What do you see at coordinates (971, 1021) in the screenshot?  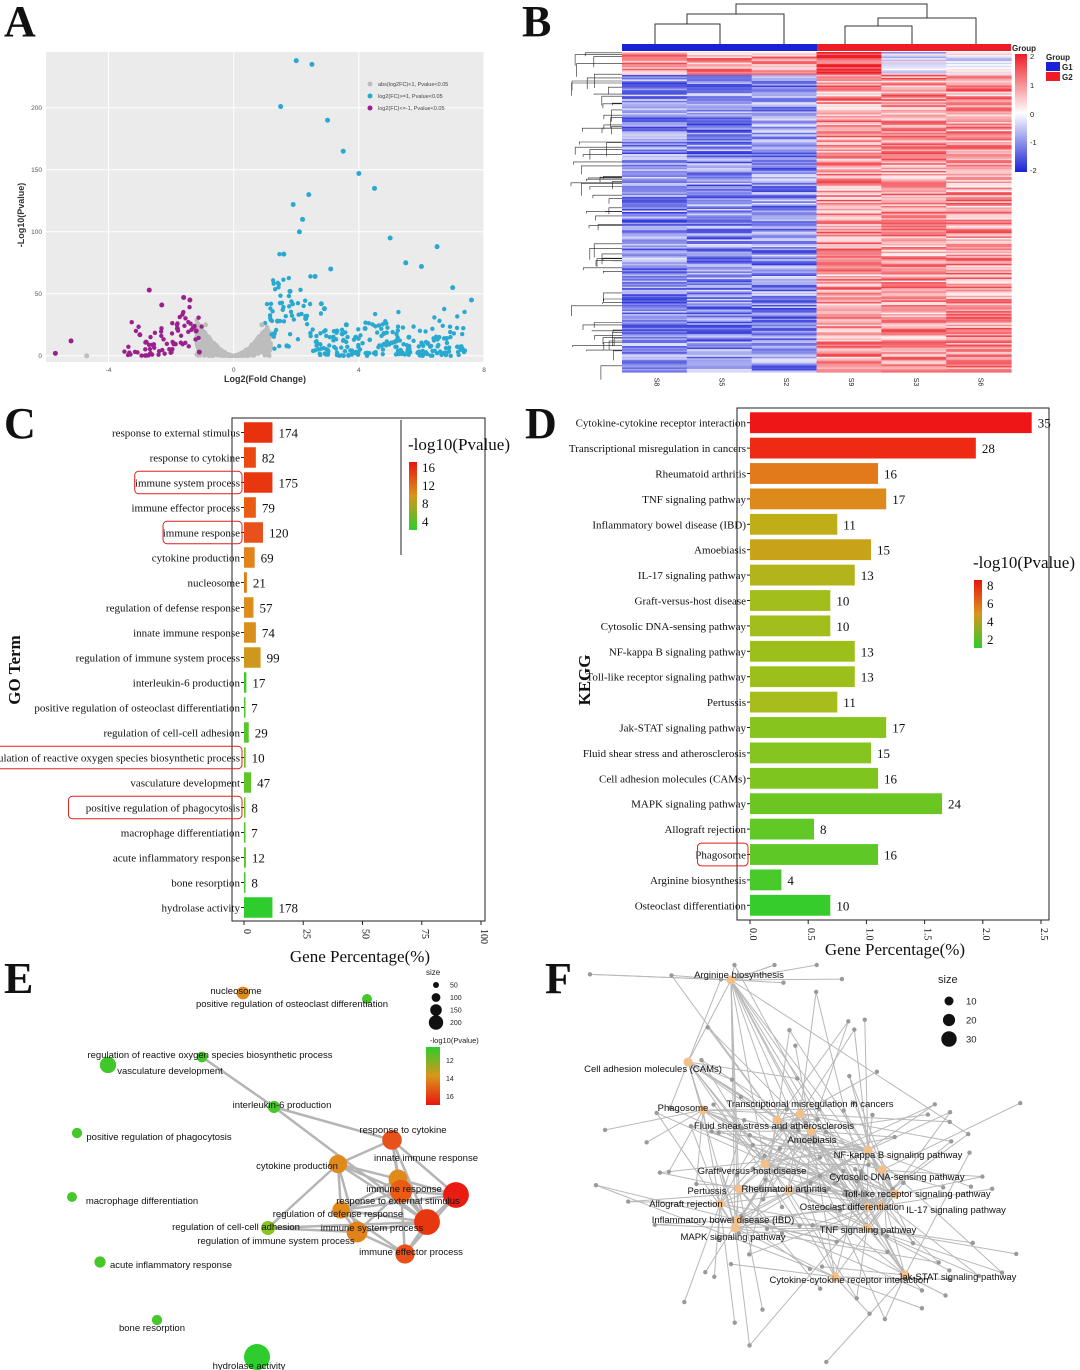 I see `f-size-legend-label: 20` at bounding box center [971, 1021].